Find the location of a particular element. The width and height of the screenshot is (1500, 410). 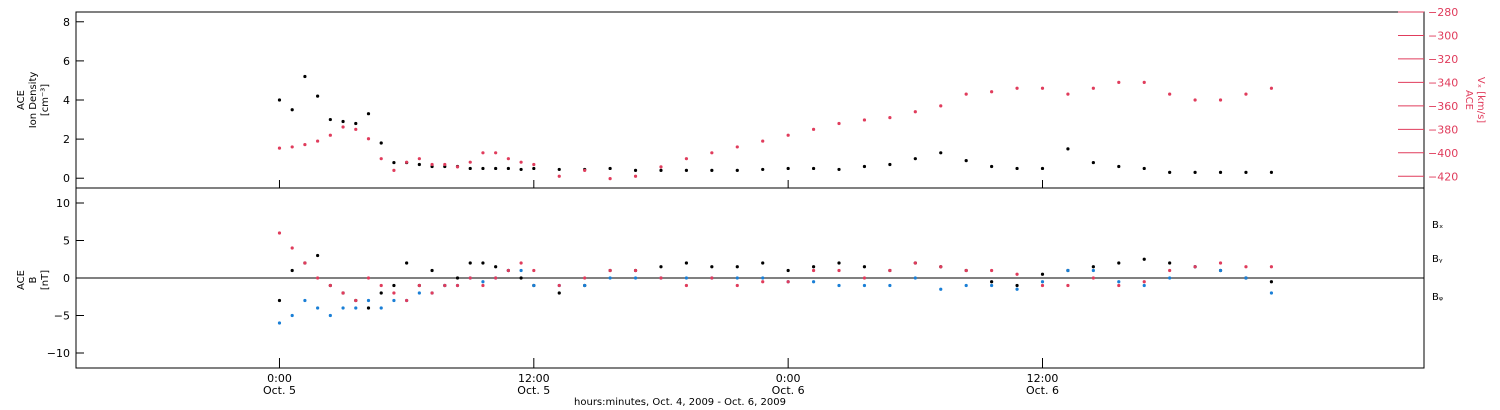

x-tick-time: 0:00 is located at coordinates (279, 378).